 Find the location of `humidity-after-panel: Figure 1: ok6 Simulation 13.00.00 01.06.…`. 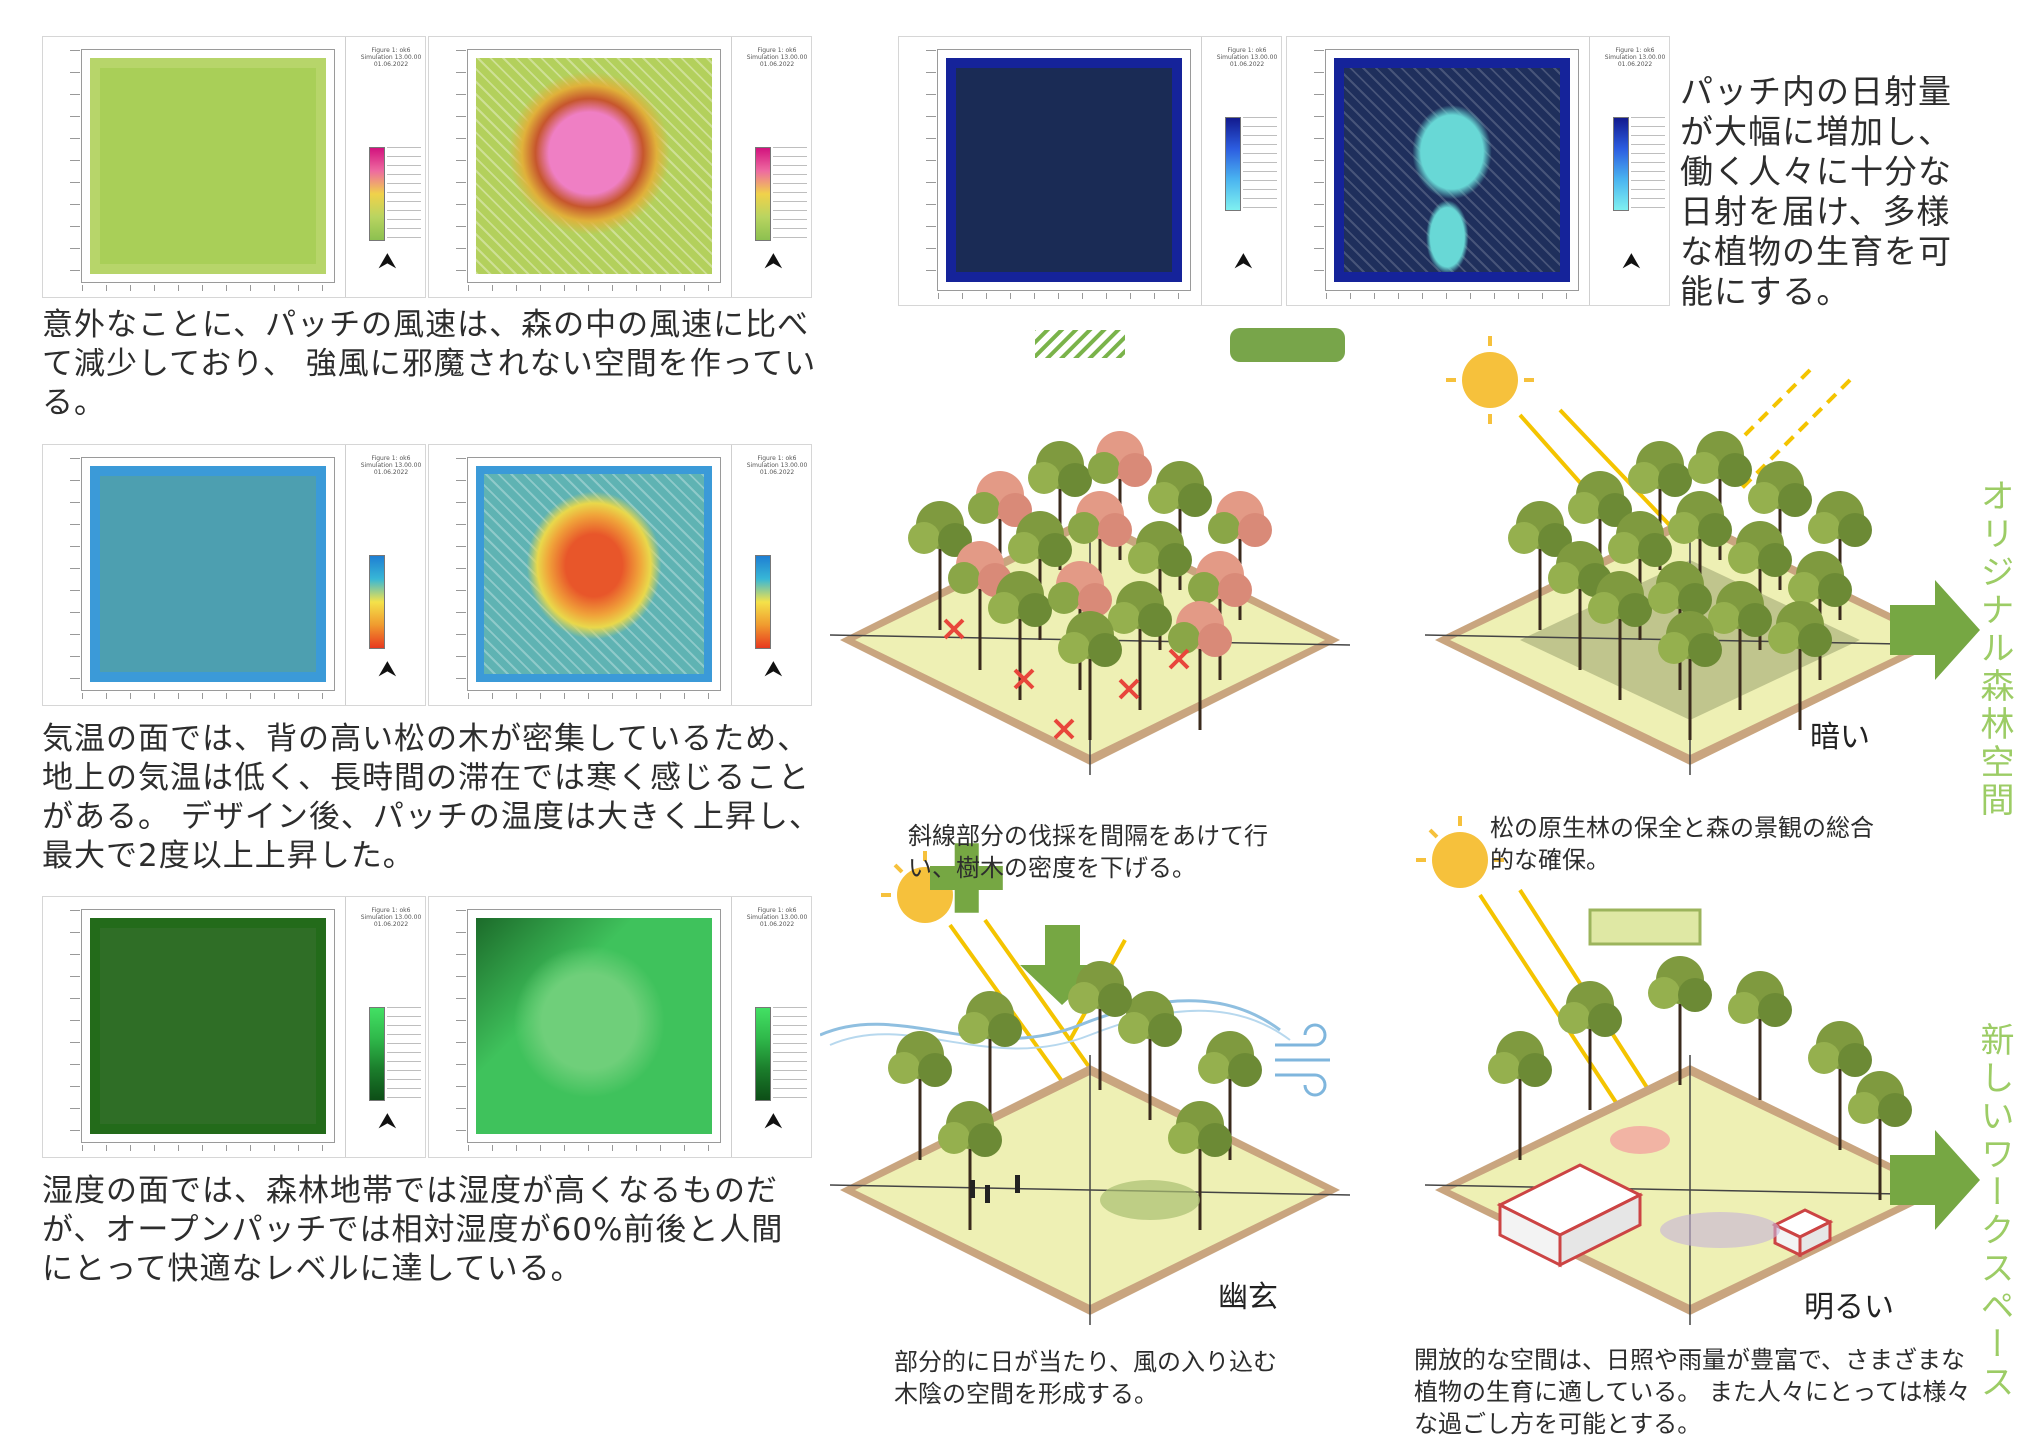

humidity-after-panel: Figure 1: ok6 Simulation 13.00.00 01.06.… is located at coordinates (620, 1027).